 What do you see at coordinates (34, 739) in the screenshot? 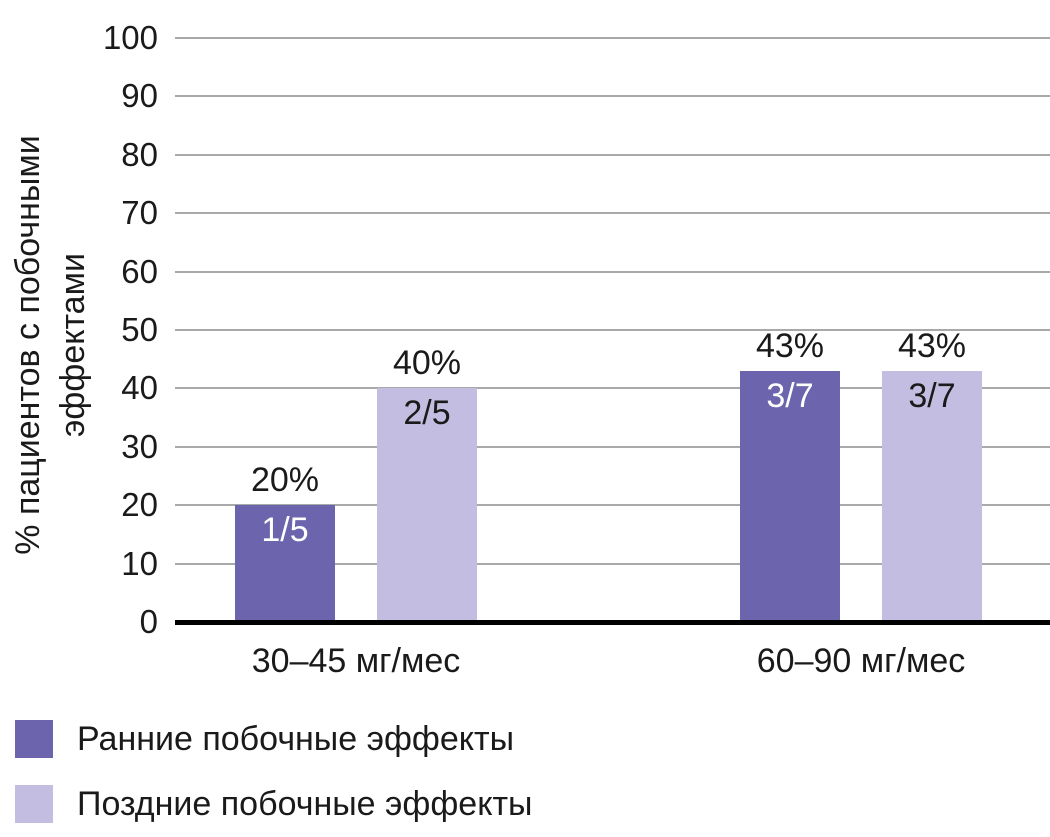
I see `legend-swatch-early-icon` at bounding box center [34, 739].